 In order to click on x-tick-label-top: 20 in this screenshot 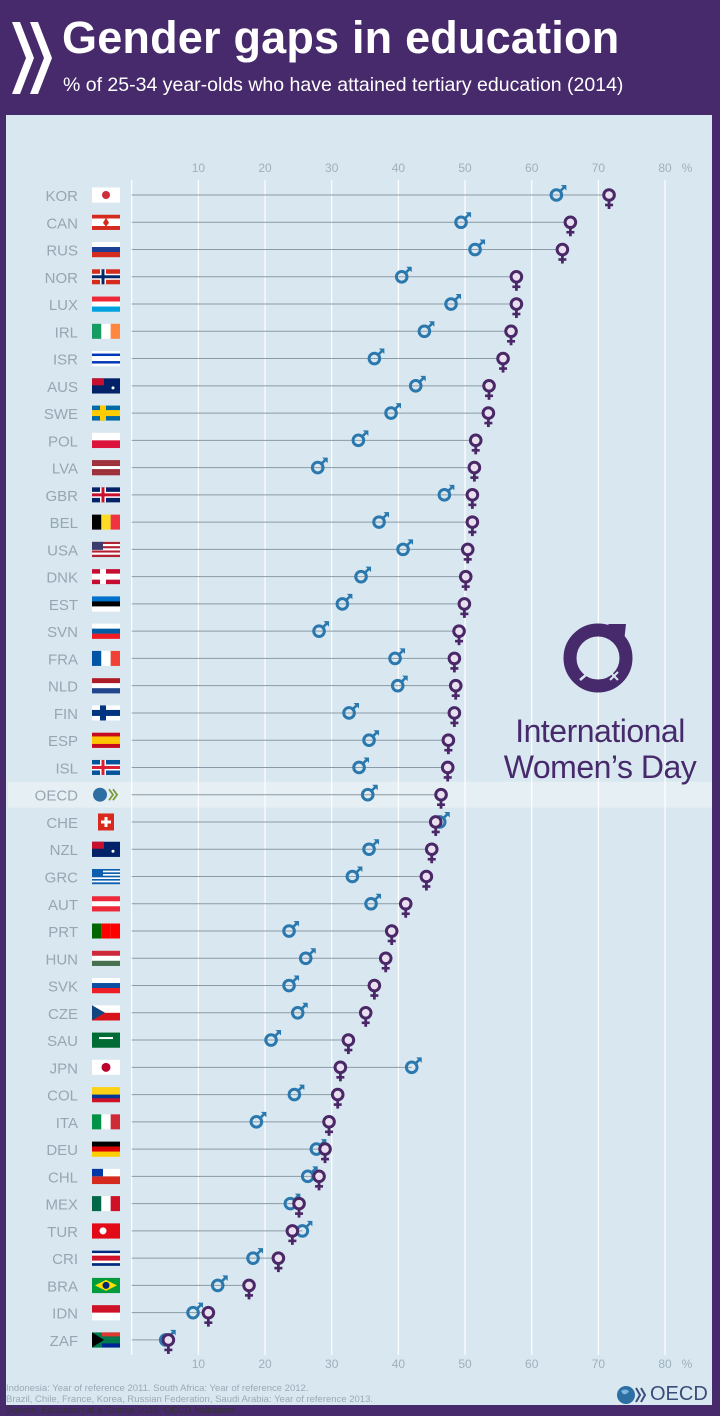, I will do `click(265, 168)`.